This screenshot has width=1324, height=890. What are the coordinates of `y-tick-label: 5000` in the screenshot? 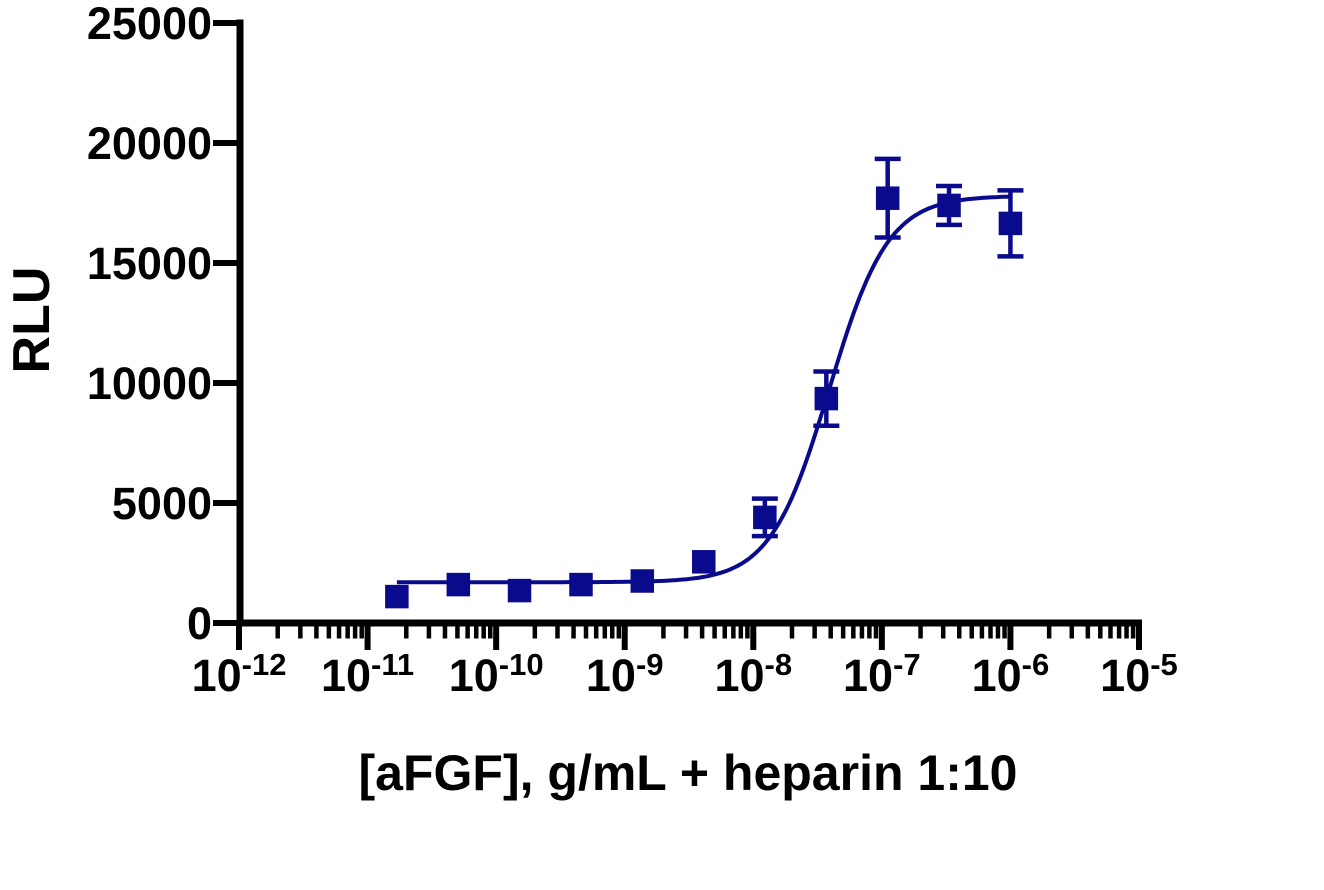 It's located at (162, 503).